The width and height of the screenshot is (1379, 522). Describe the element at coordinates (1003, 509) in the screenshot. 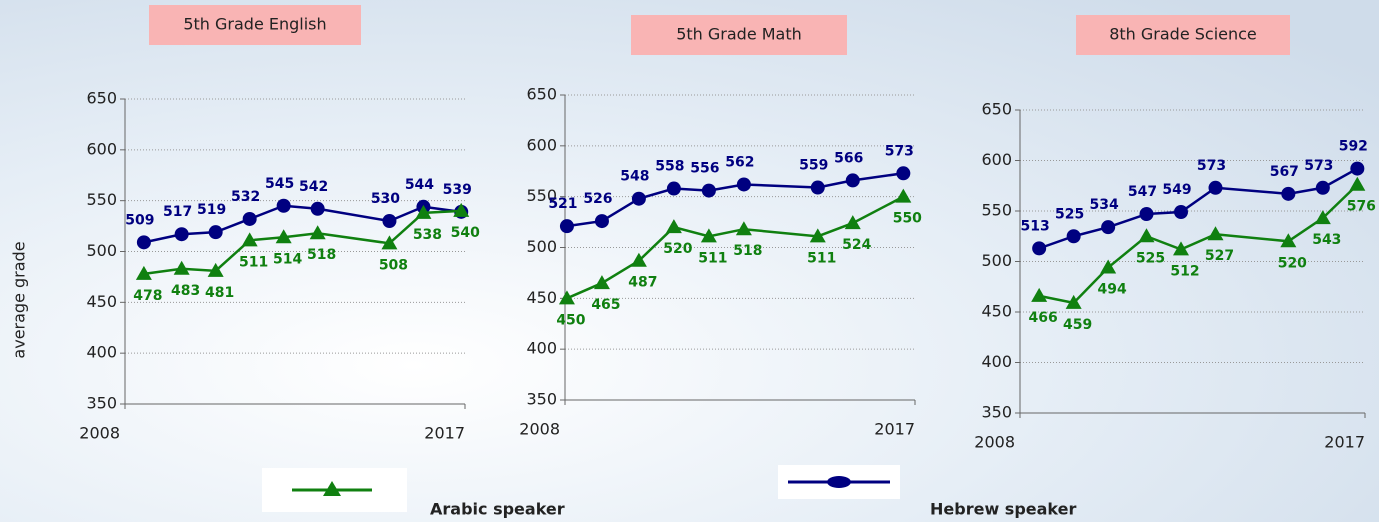

I see `legend-label: Hebrew speaker` at that location.